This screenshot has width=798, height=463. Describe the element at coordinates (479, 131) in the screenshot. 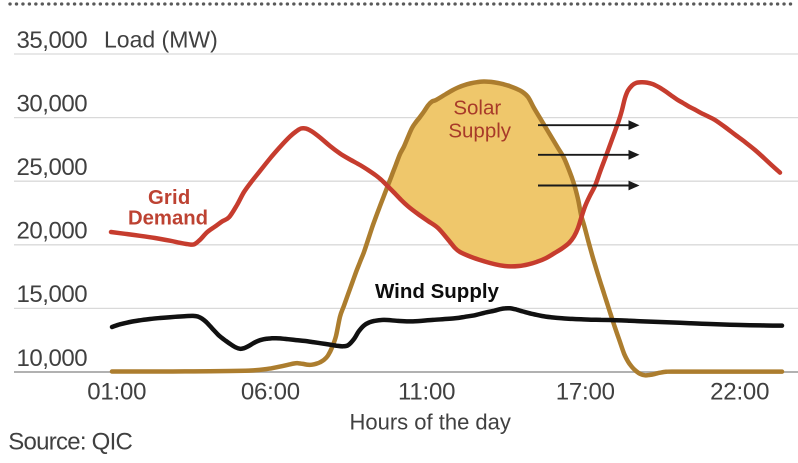

I see `svg-text: Supply` at that location.